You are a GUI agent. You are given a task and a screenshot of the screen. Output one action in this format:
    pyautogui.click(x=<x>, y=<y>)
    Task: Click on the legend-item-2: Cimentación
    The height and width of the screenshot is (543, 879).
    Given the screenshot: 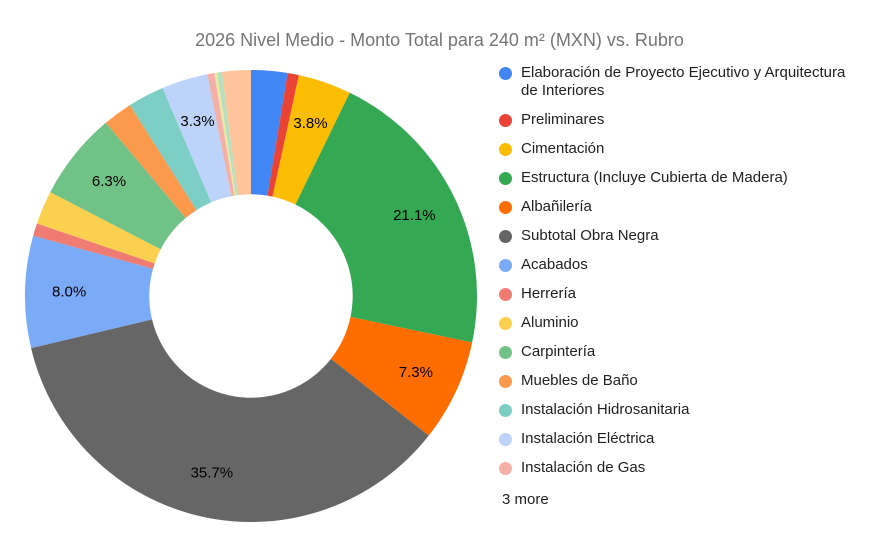 What is the action you would take?
    pyautogui.click(x=685, y=149)
    